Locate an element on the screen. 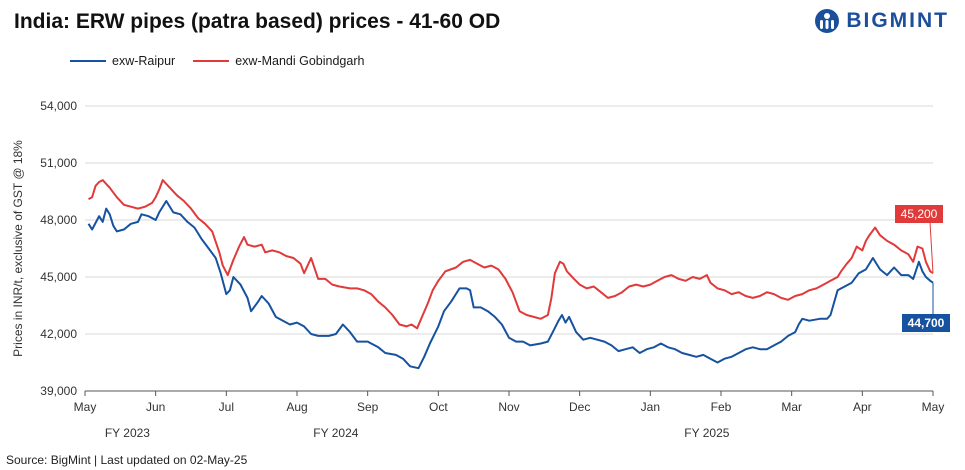 This screenshot has width=965, height=470. fiscal-year-label: FY 2023 is located at coordinates (127, 433).